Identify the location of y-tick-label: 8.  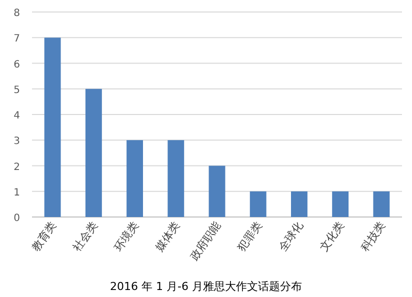
(17, 13).